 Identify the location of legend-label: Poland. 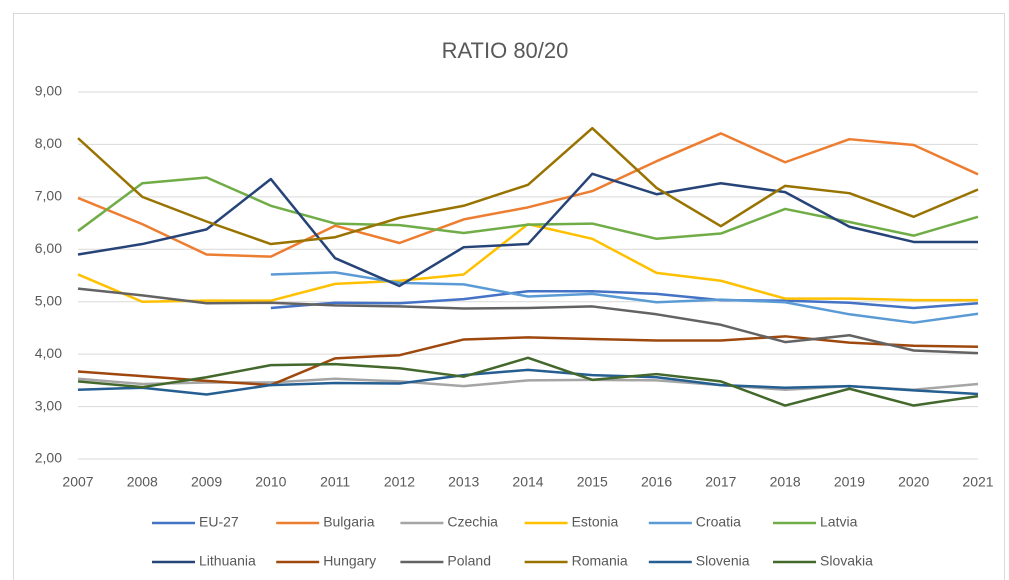
(469, 561).